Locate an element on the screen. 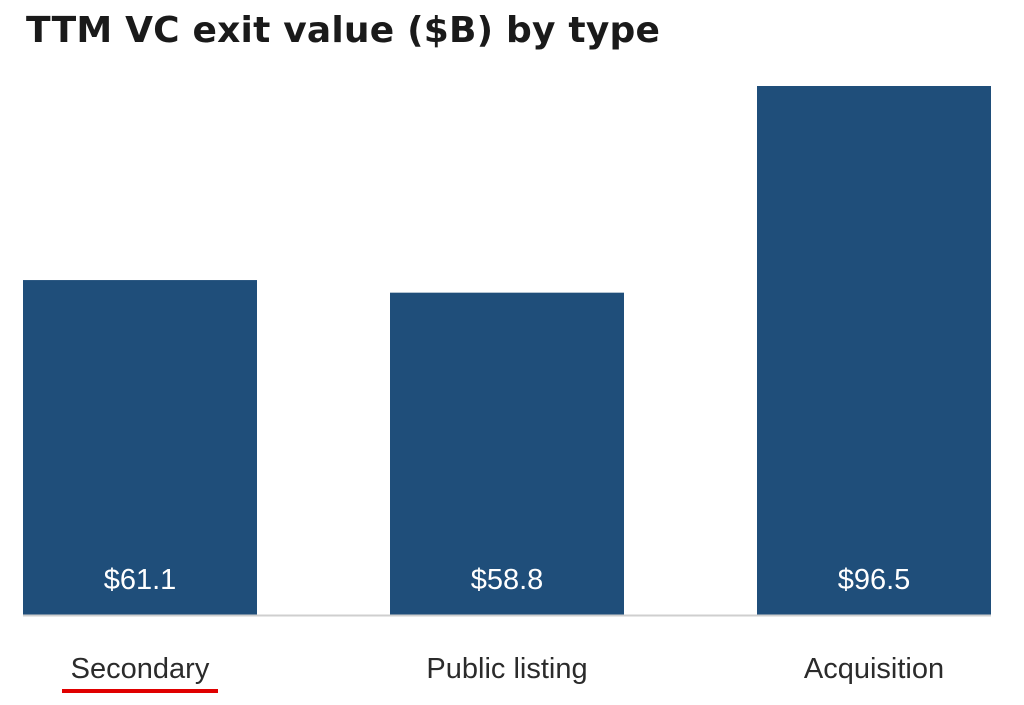 Image resolution: width=1024 pixels, height=705 pixels. data-label-public-listing: $58.8 is located at coordinates (507, 580).